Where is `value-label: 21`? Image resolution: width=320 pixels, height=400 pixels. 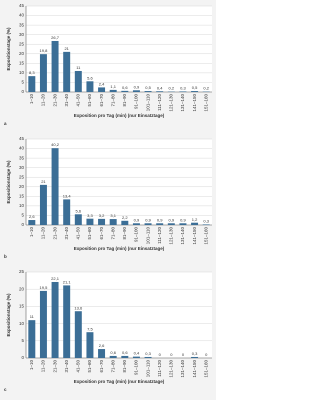 value-label: 21 is located at coordinates (43, 181).